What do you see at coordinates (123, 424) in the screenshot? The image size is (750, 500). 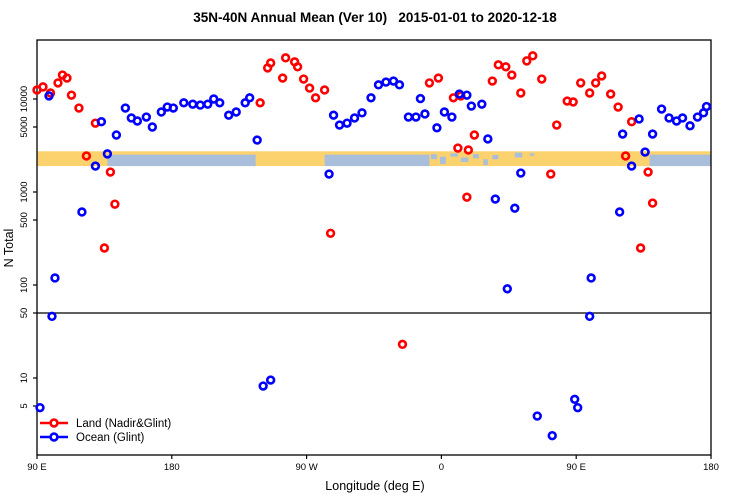 I see `legend-label-land: Land (Nadir&Glint)` at bounding box center [123, 424].